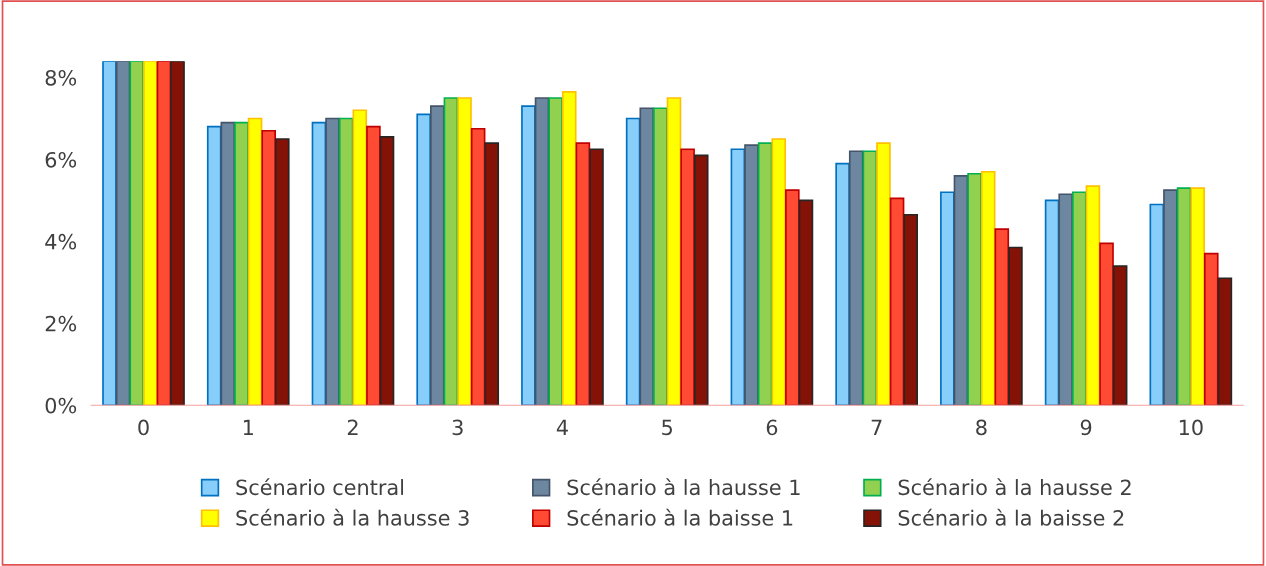 The image size is (1266, 566). I want to click on x-tick-label: 1, so click(248, 427).